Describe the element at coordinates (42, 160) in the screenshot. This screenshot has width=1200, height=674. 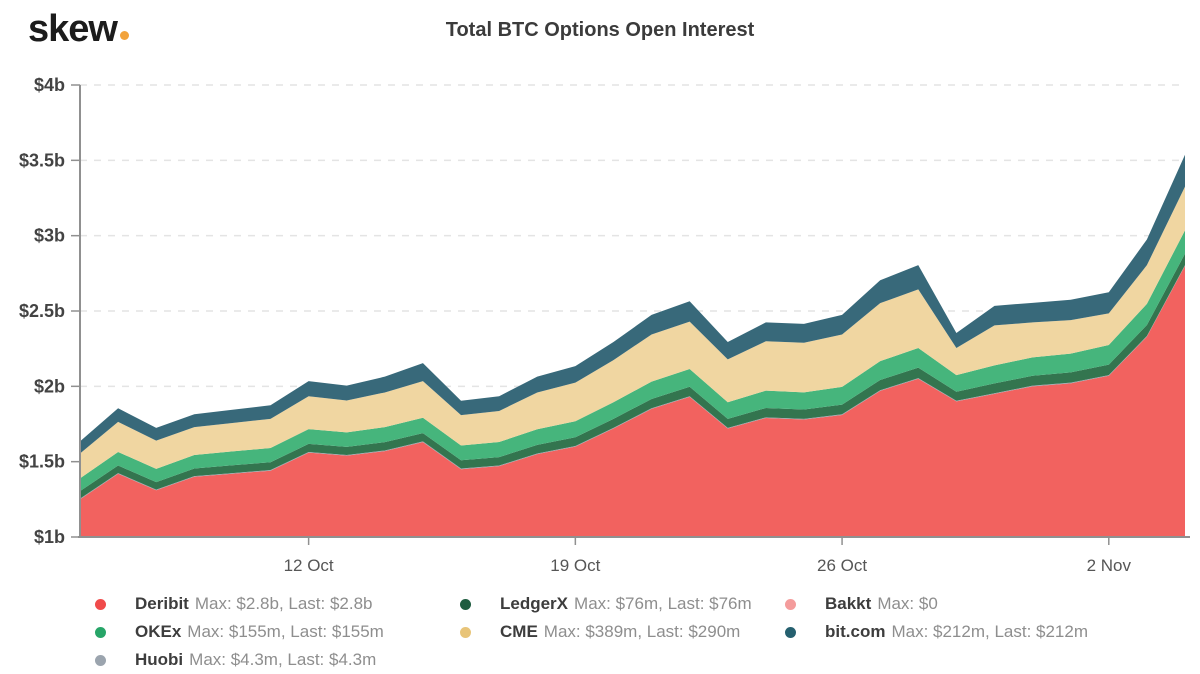
I see `y-axis-label: $3.5b` at that location.